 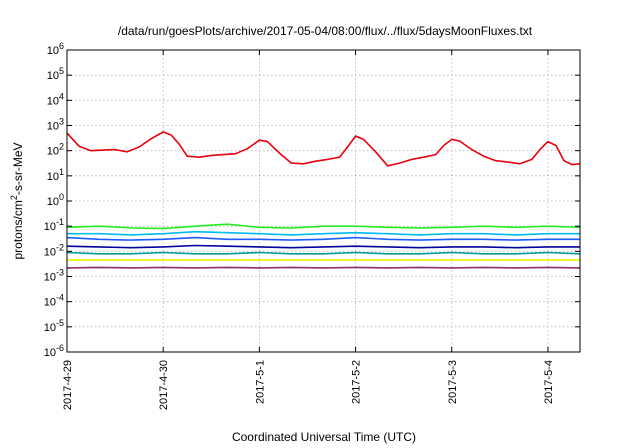 I want to click on y-axis-title-rest: -s-sr-MeV, so click(x=18, y=168).